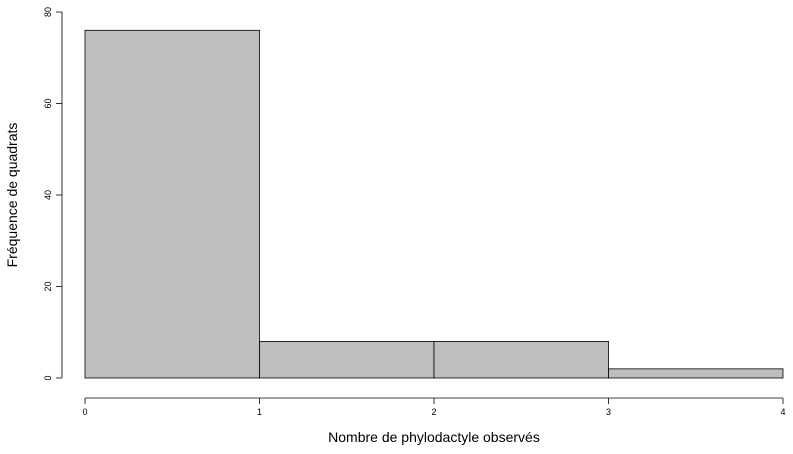 This screenshot has width=793, height=454. What do you see at coordinates (48, 286) in the screenshot?
I see `y-tick-label-1: 20` at bounding box center [48, 286].